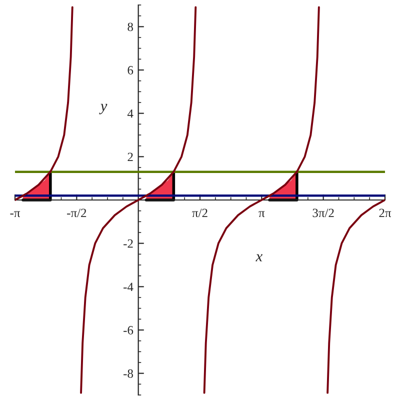 The width and height of the screenshot is (400, 400). Describe the element at coordinates (76, 213) in the screenshot. I see `x-tick-label: -π/2` at that location.